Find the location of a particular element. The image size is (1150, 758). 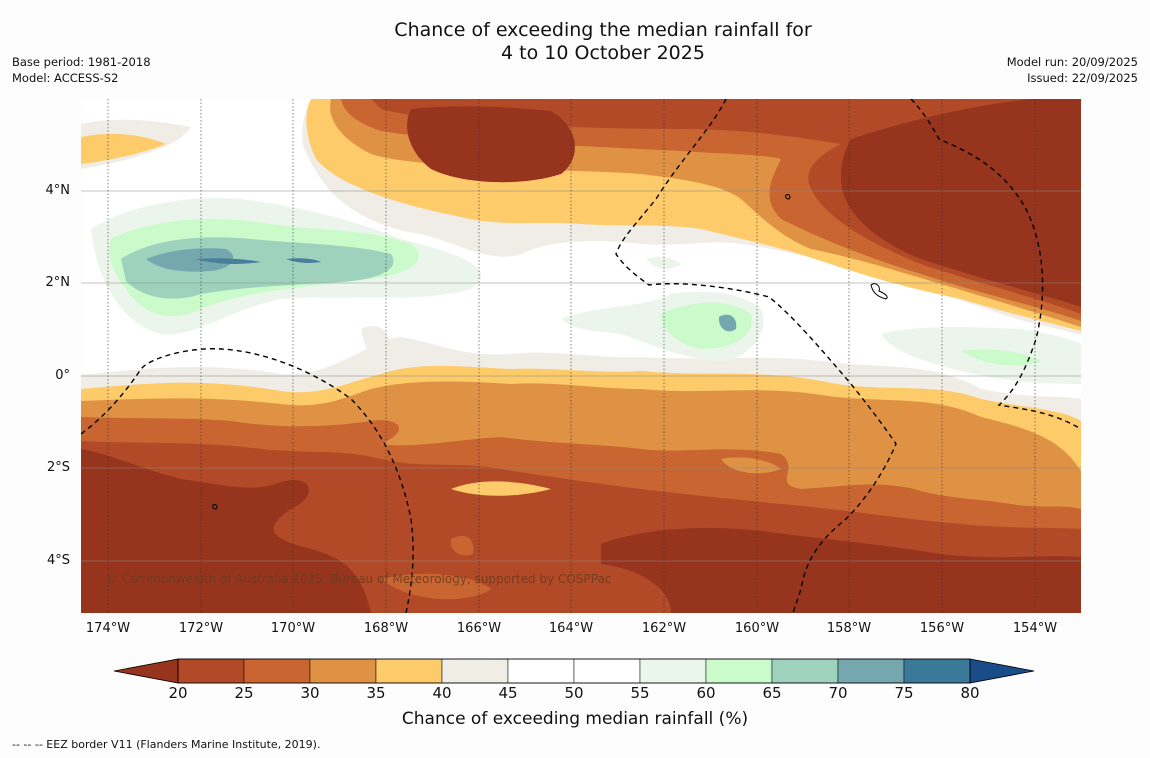

eez-border-west is located at coordinates (247, 480).